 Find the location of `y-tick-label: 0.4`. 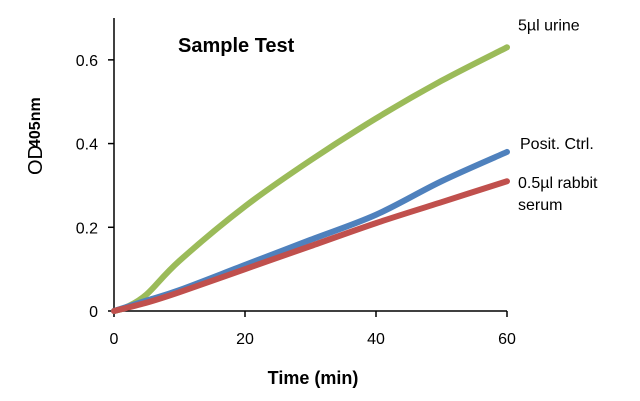

y-tick-label: 0.4 is located at coordinates (87, 145).